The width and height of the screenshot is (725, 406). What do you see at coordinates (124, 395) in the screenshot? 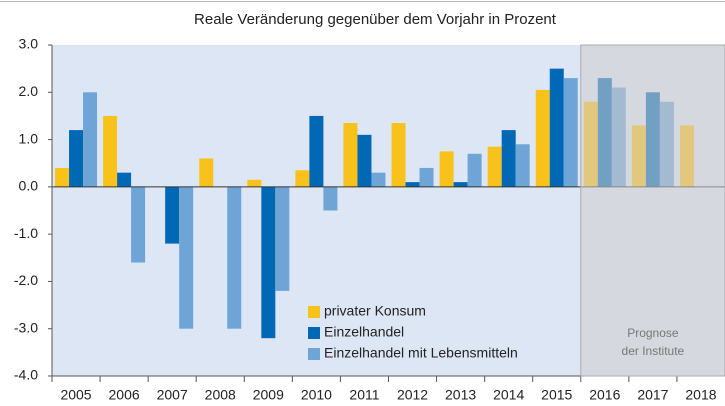
I see `x-tick-label: 2006` at bounding box center [124, 395].